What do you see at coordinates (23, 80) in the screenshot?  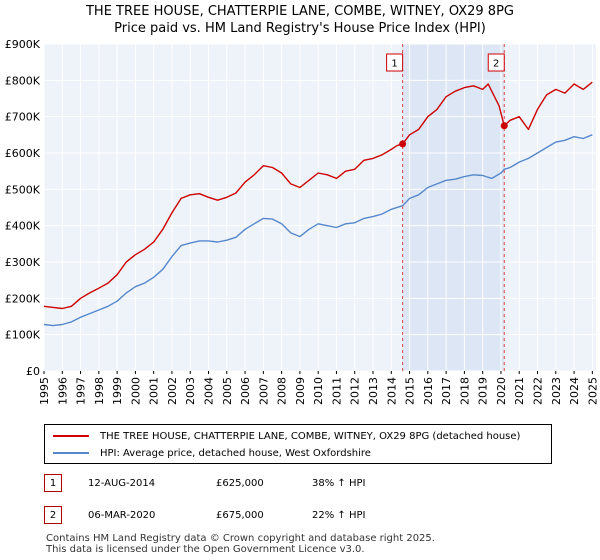 I see `y-tick-label: £800K` at bounding box center [23, 80].